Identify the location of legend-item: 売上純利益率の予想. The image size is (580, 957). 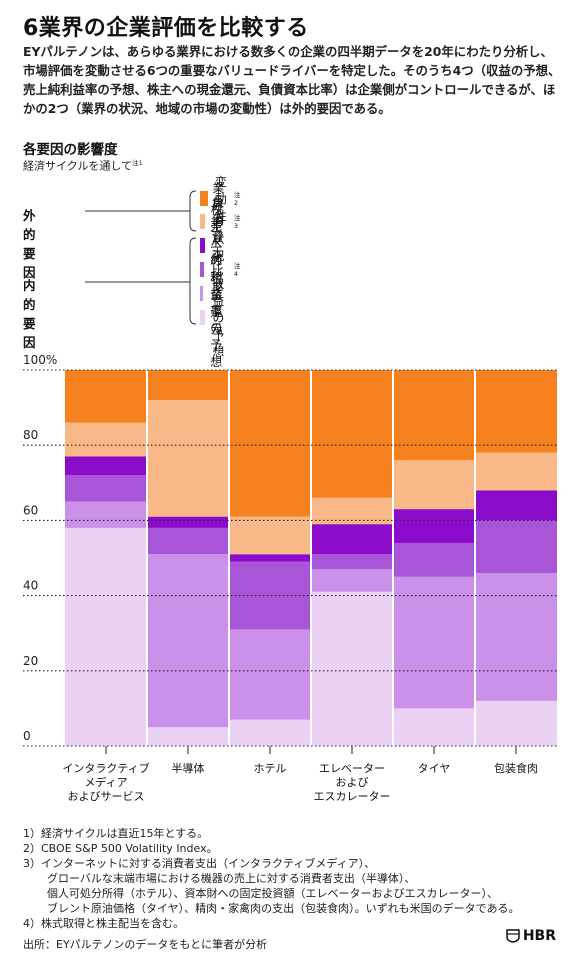
(217, 294).